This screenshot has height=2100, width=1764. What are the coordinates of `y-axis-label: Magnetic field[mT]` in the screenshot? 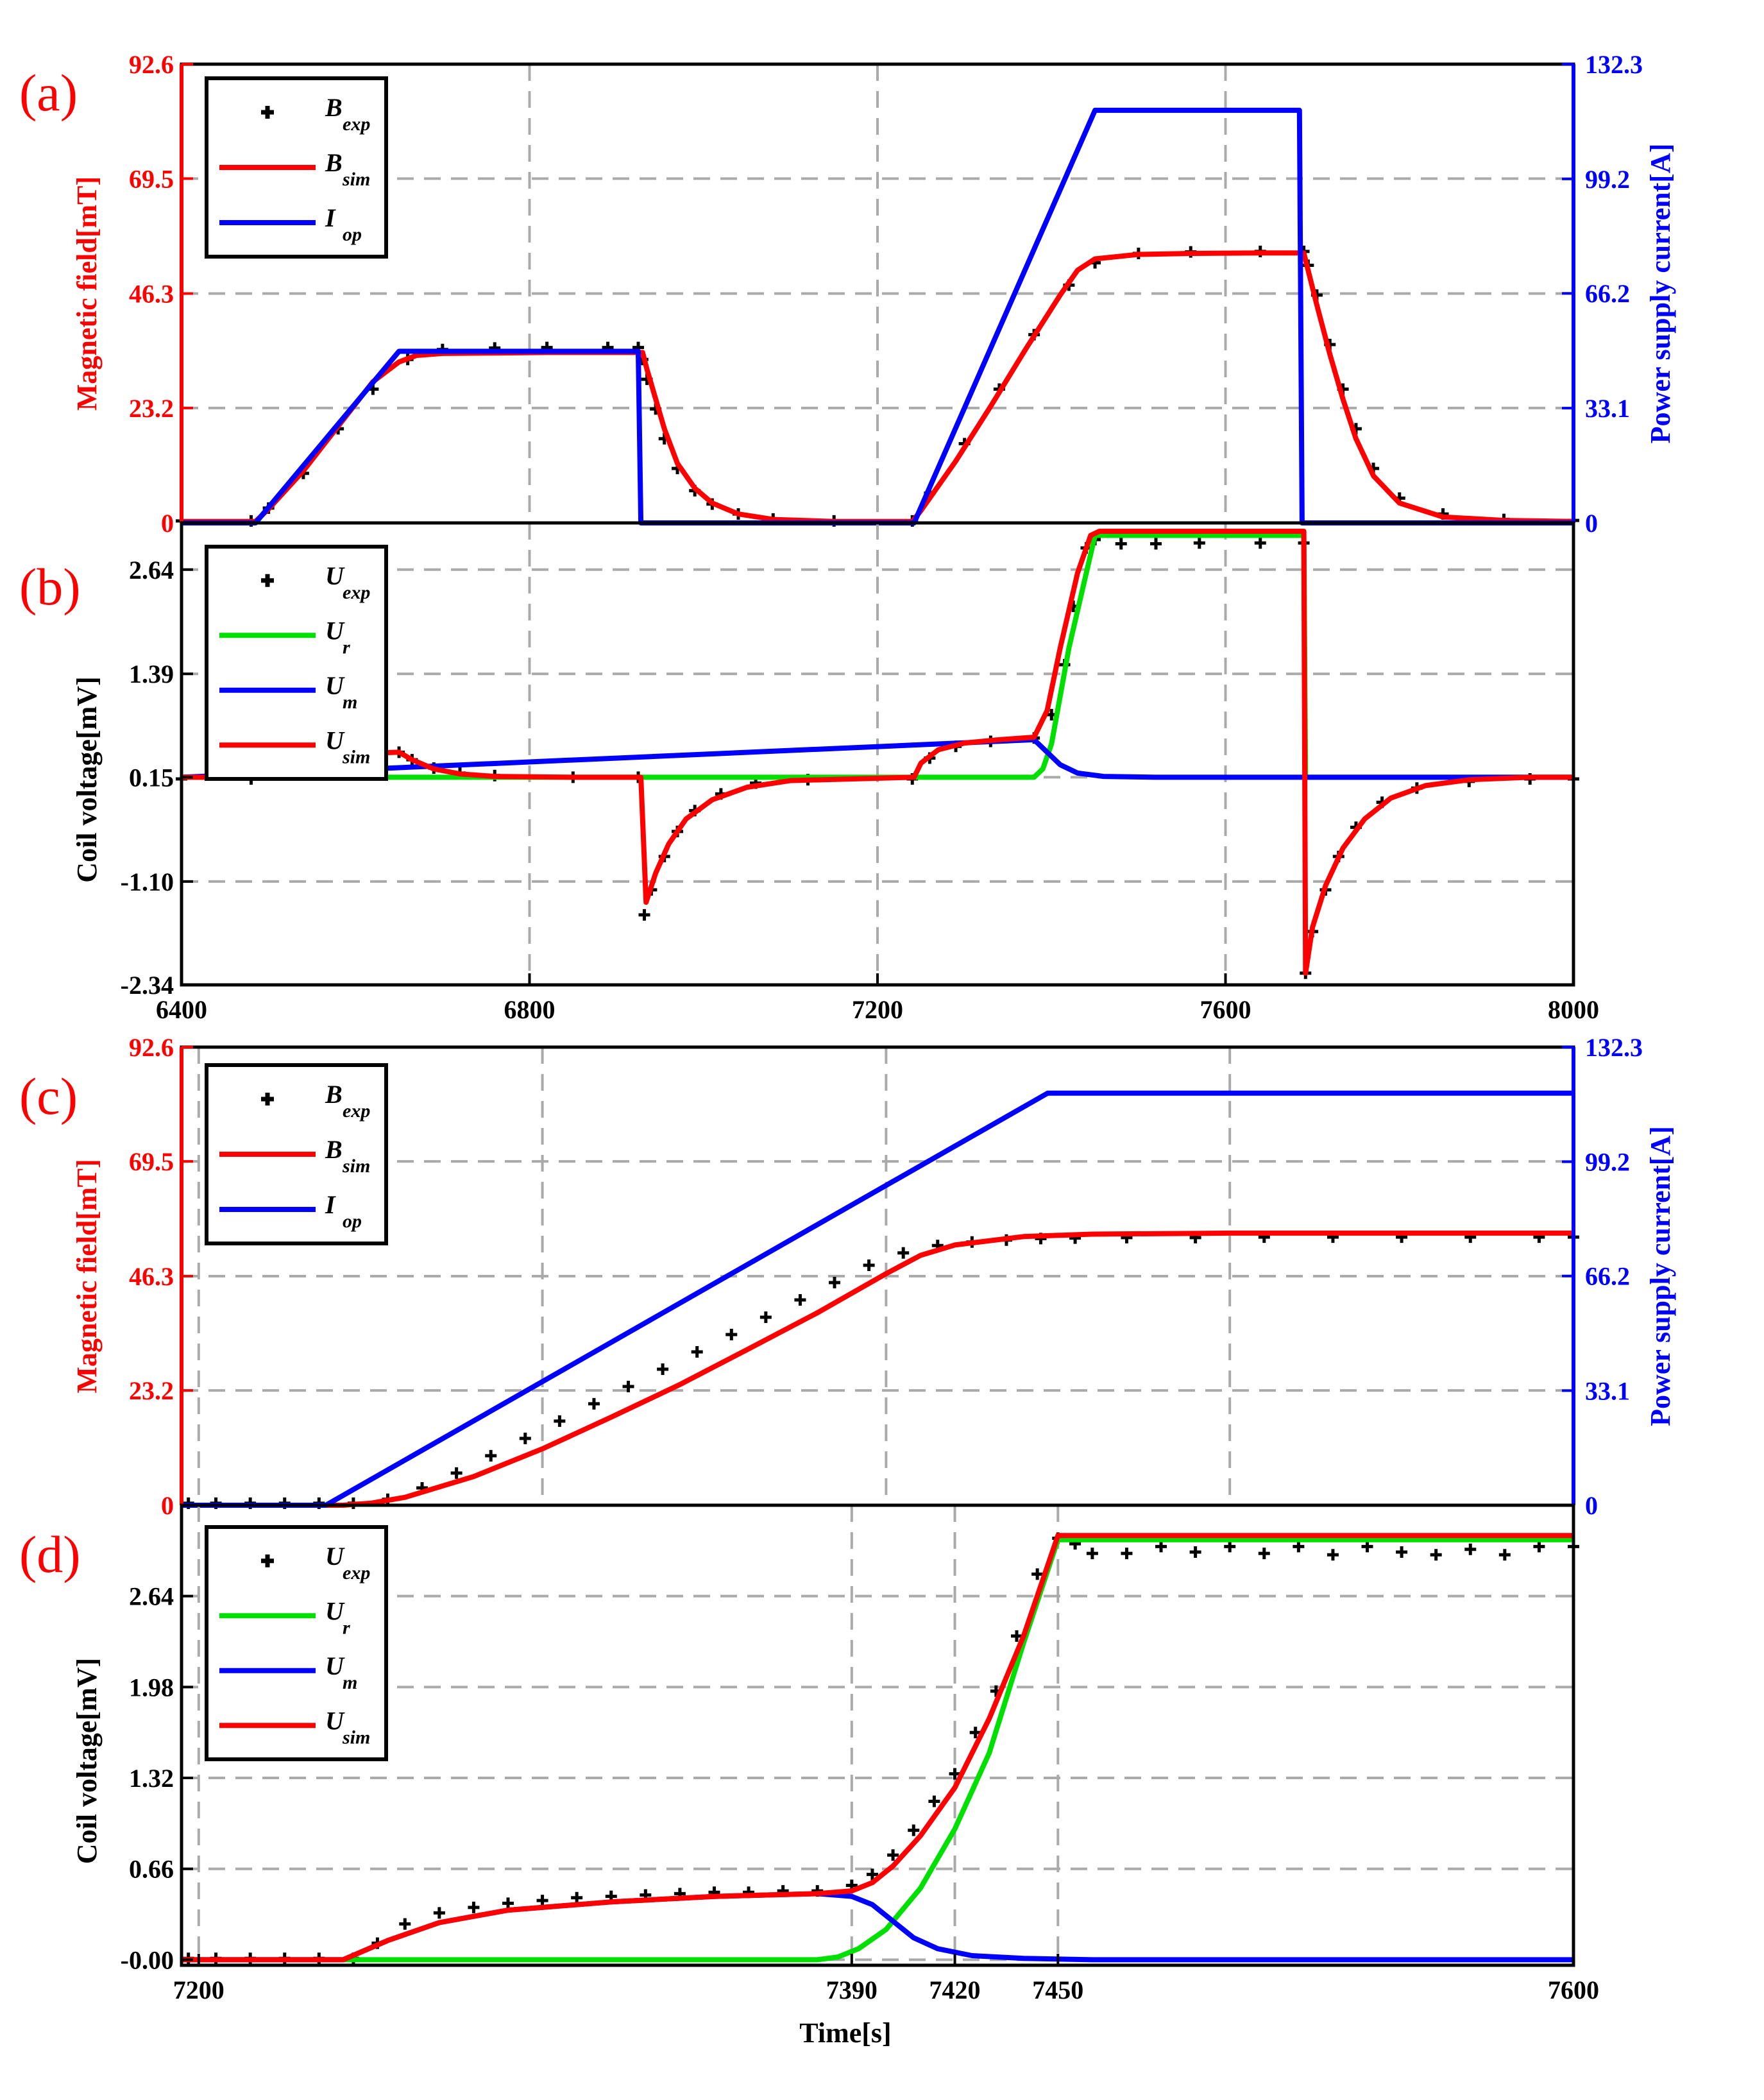 It's located at (87, 293).